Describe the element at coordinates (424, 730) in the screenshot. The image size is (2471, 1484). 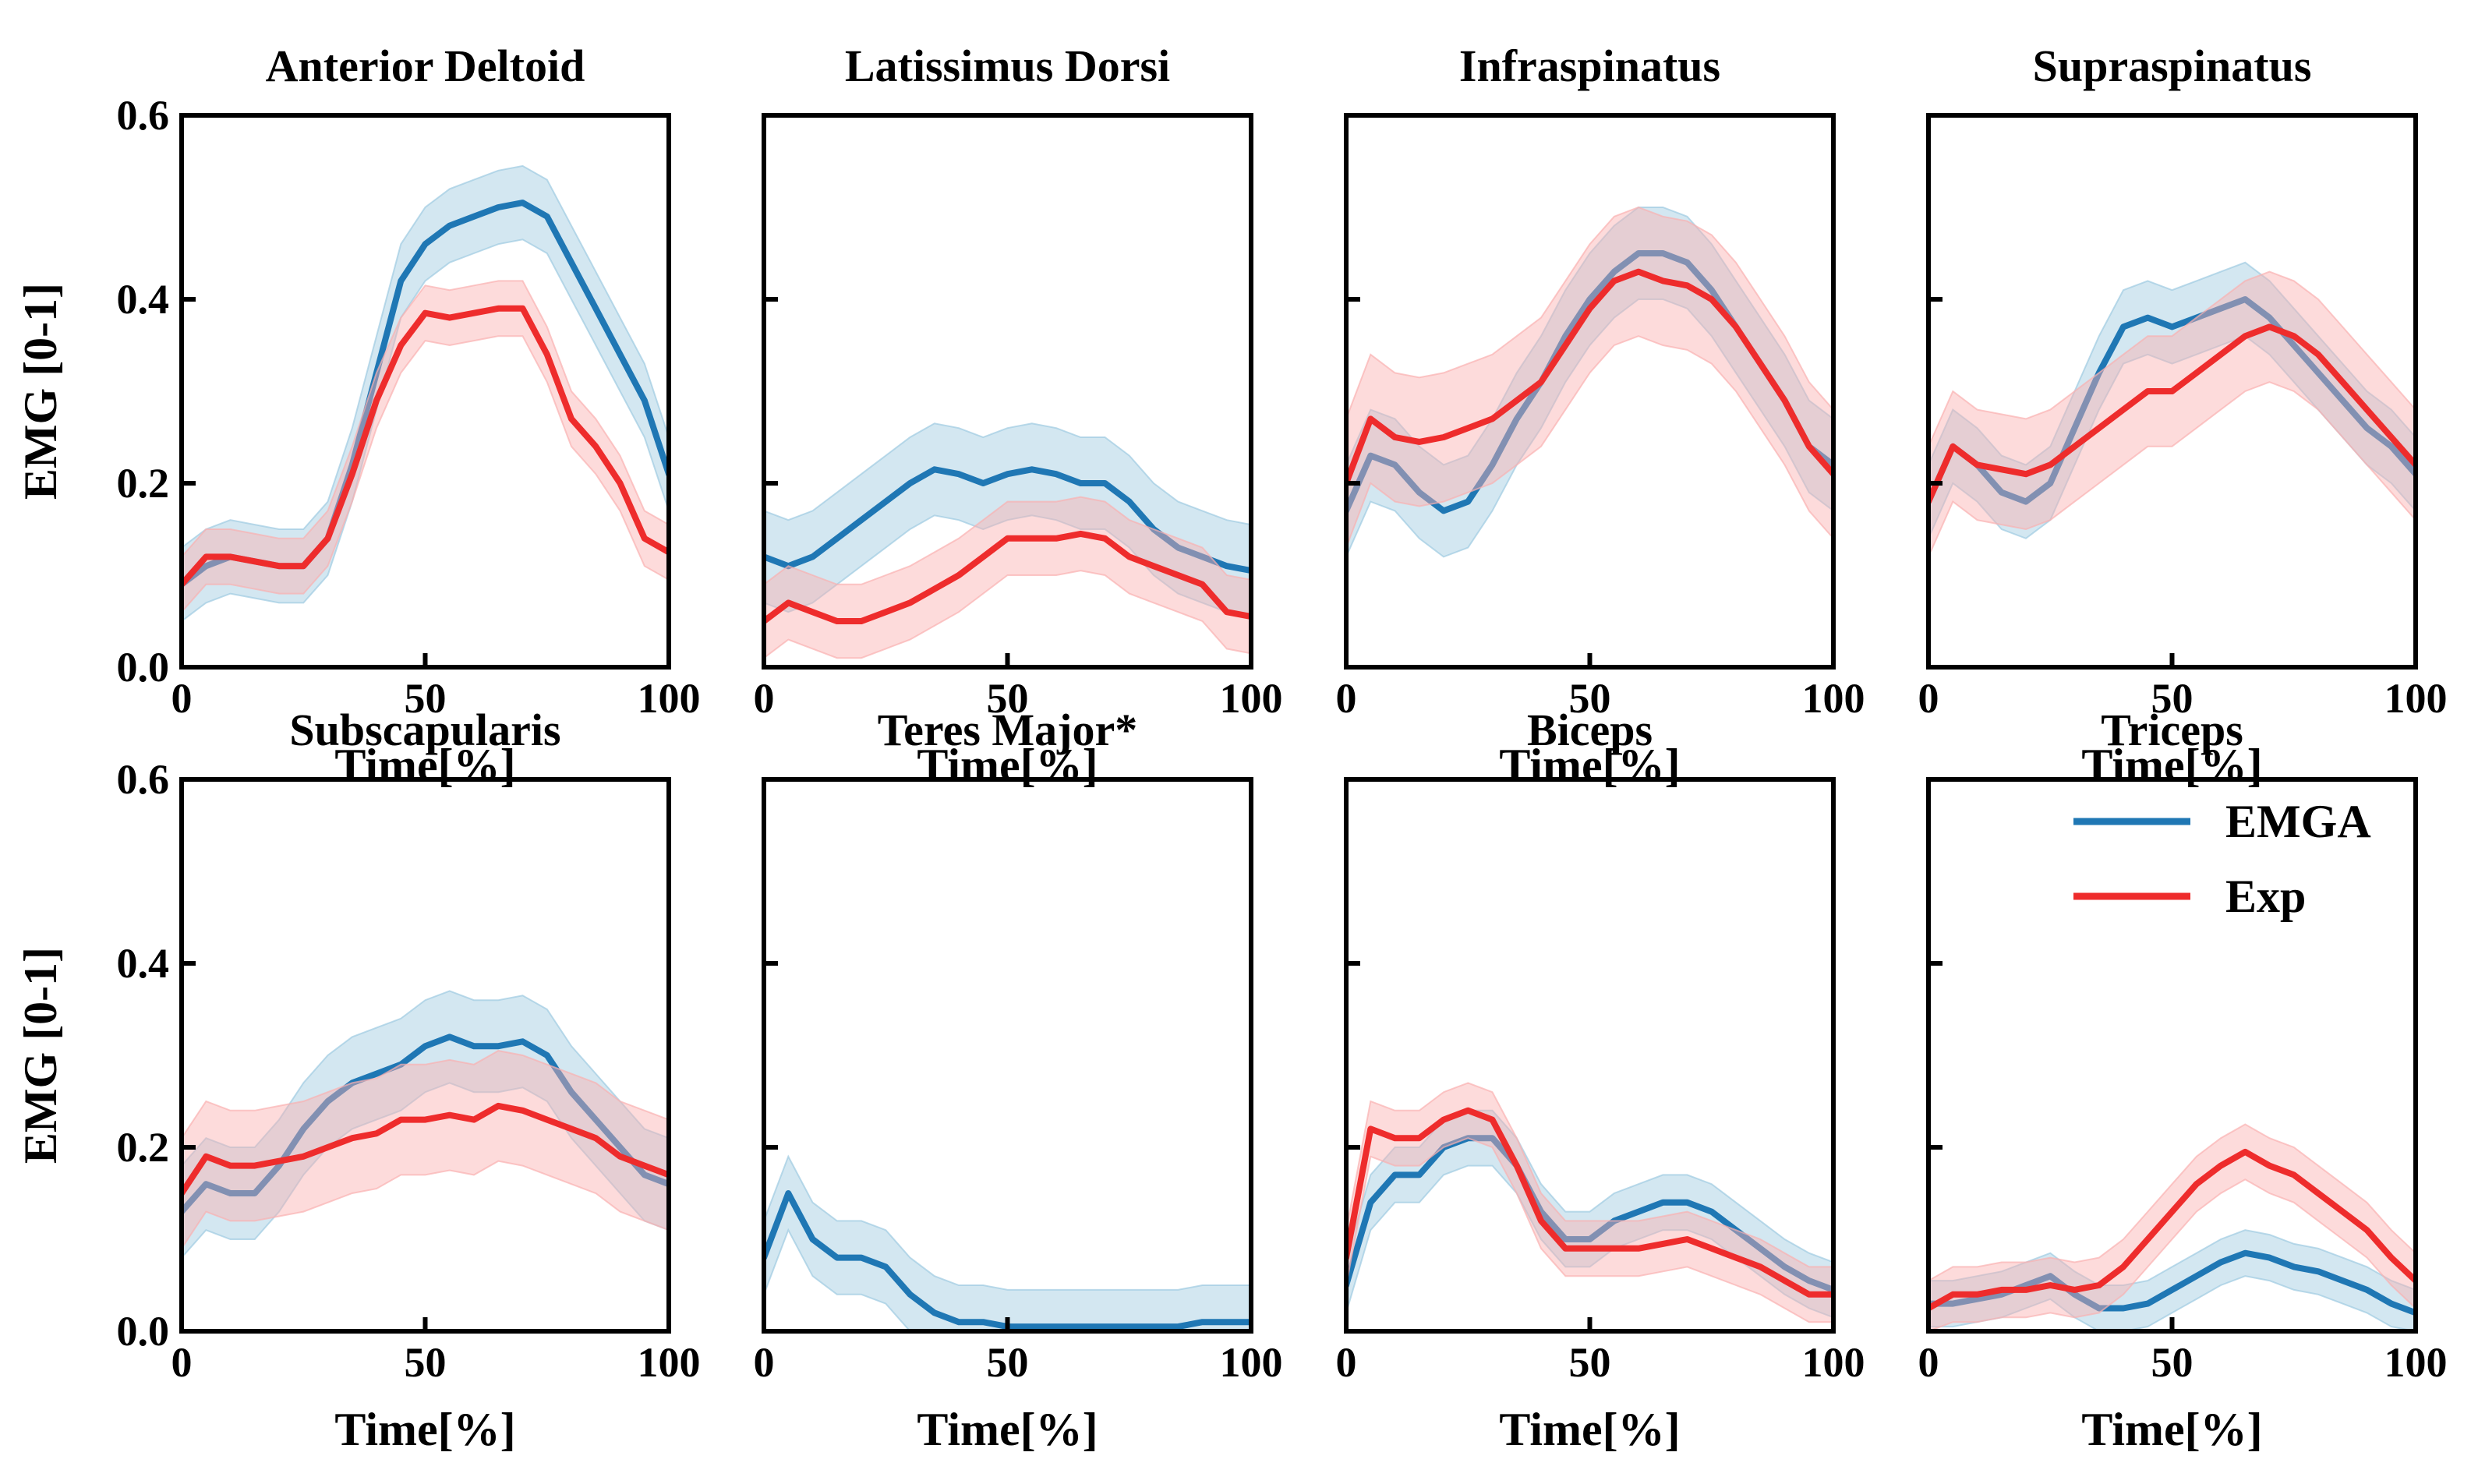
I see `panel-title: Subscapularis` at that location.